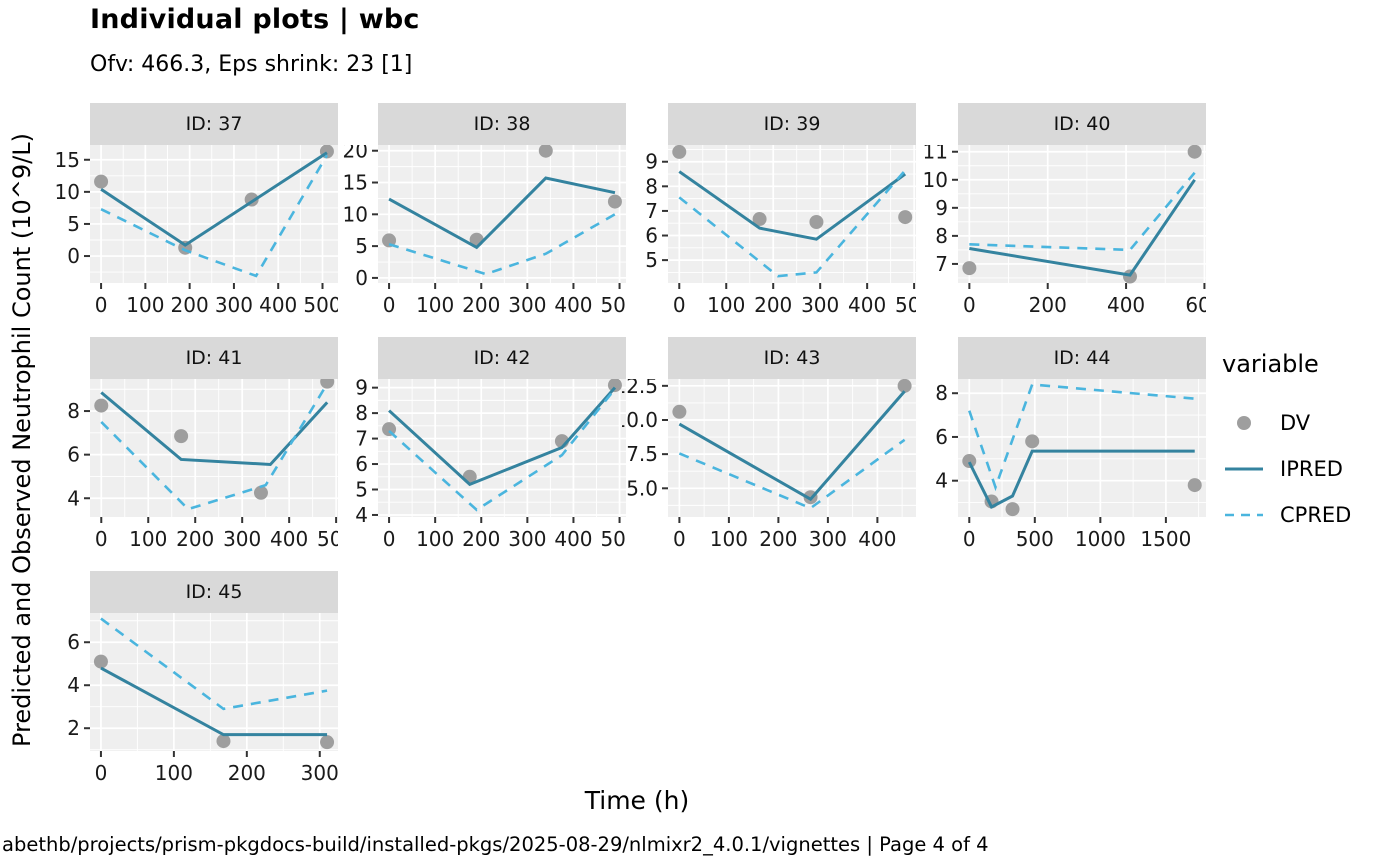 The image size is (1400, 865). What do you see at coordinates (502, 124) in the screenshot?
I see `facet-strip: ID: 38` at bounding box center [502, 124].